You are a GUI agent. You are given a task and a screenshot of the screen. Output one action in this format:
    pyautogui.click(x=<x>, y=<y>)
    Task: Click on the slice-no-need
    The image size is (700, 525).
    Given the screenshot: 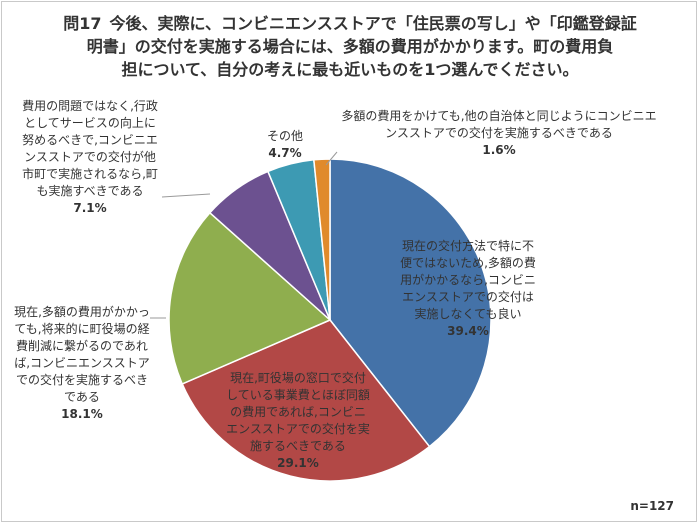 What is the action you would take?
    pyautogui.click(x=410, y=303)
    